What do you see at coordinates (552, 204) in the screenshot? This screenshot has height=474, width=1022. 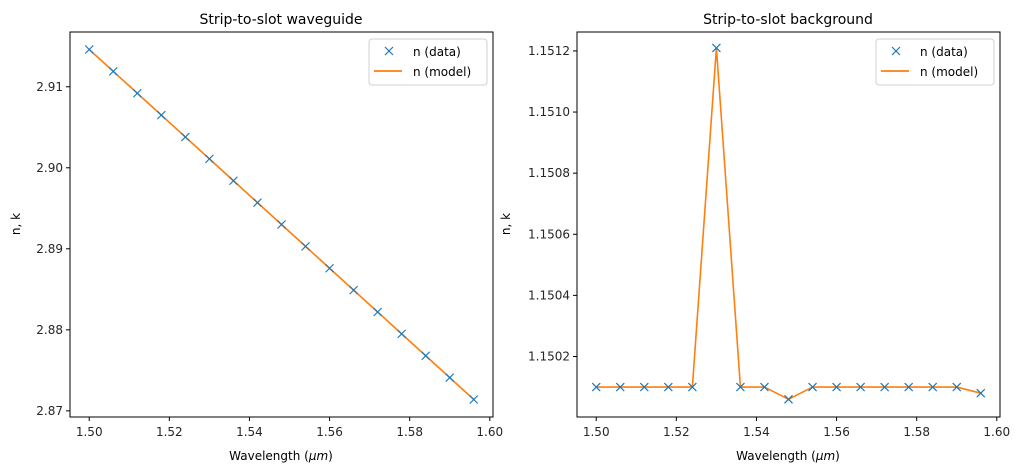 I see `y-axis: 1.1502 1.1504 1.1506 1.1508 1.1510 1.1512` at bounding box center [552, 204].